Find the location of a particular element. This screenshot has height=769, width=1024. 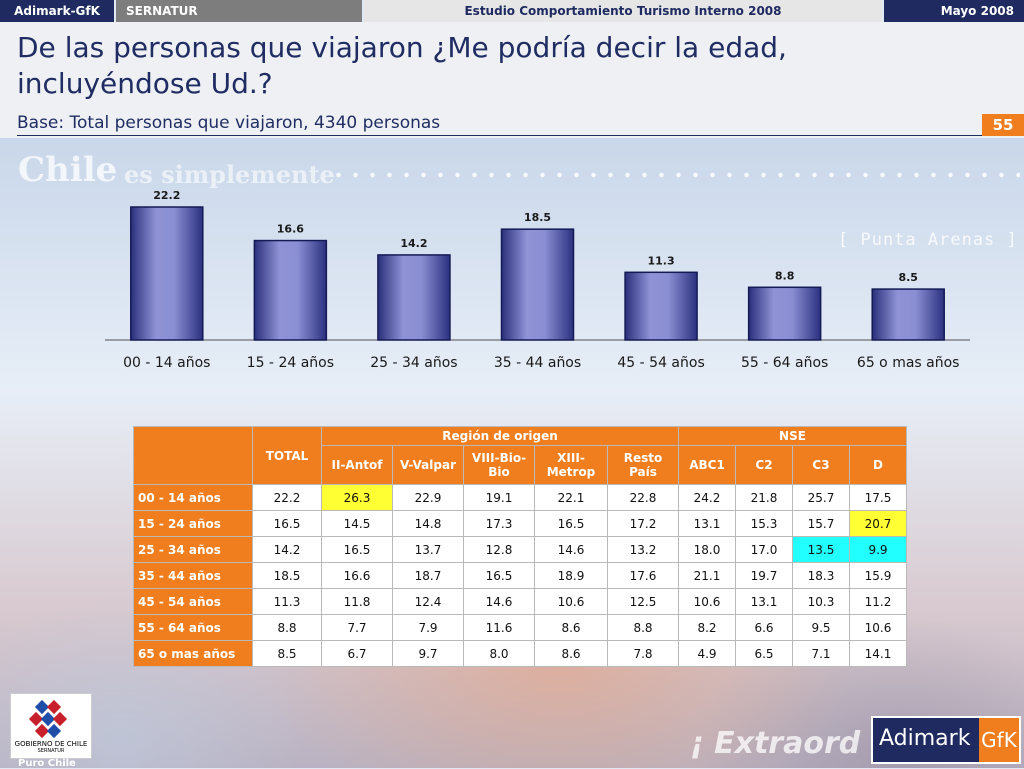

x-tick-label: 25 - 34 años is located at coordinates (413, 363).